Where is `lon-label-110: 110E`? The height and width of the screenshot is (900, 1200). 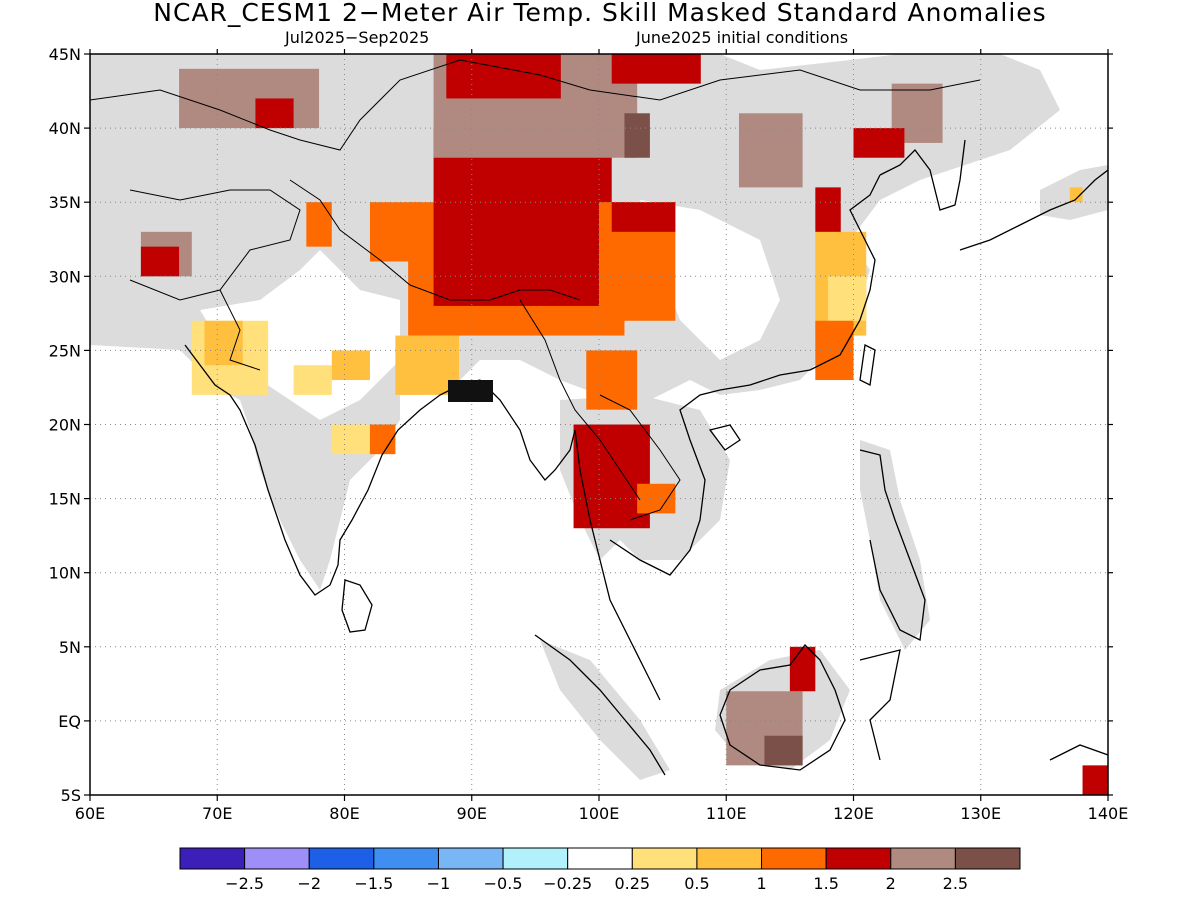 lon-label-110: 110E is located at coordinates (726, 813).